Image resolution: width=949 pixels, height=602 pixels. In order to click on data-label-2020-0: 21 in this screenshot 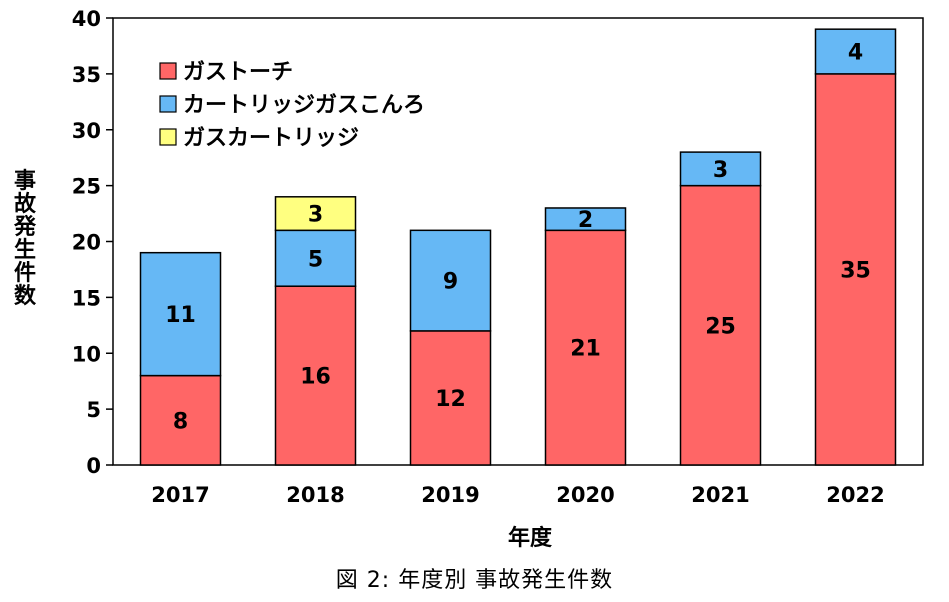, I will do `click(585, 349)`.